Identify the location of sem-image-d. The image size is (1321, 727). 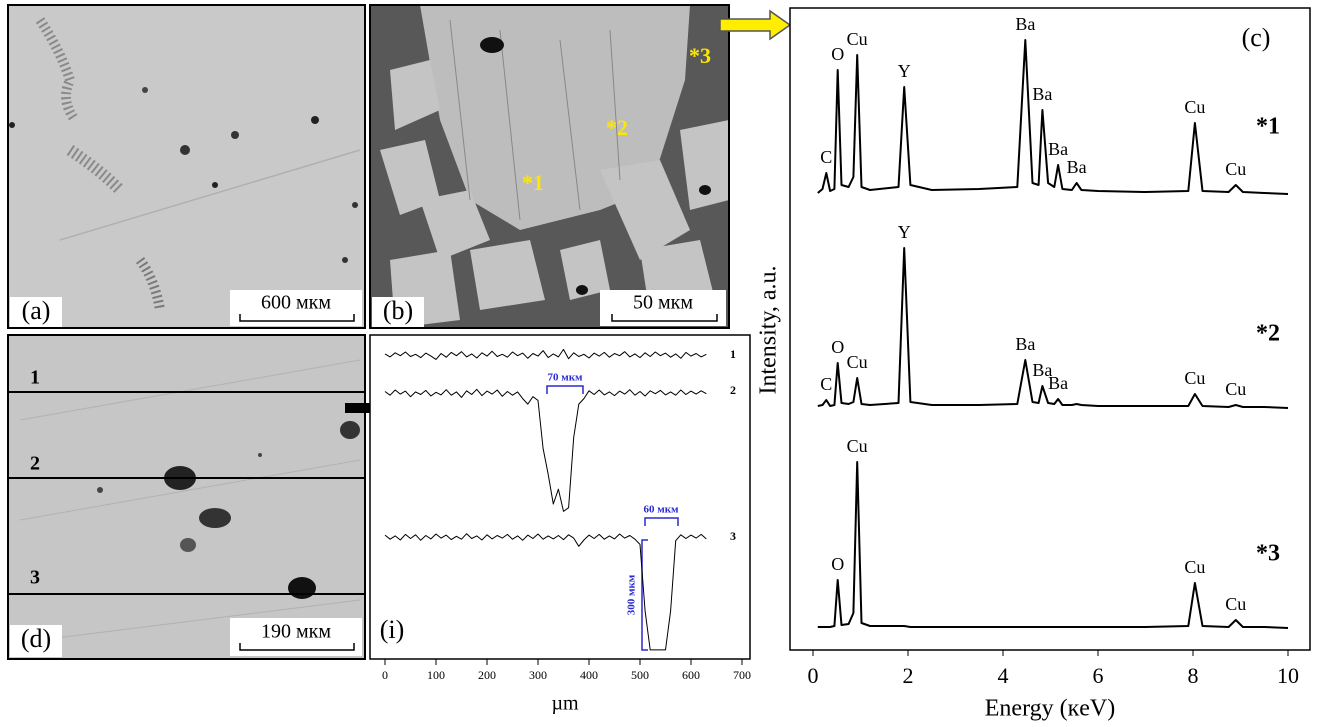
(186, 497).